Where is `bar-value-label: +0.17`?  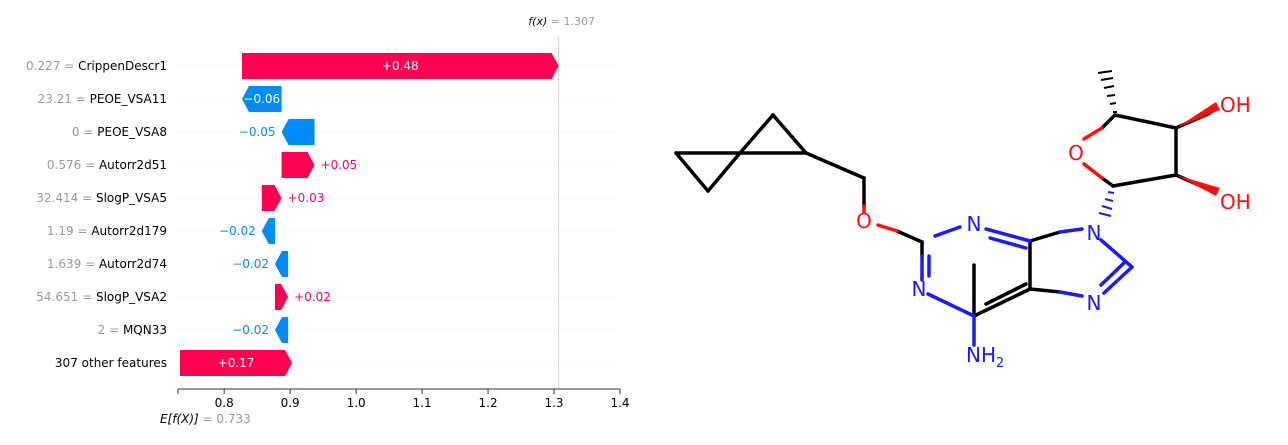 bar-value-label: +0.17 is located at coordinates (236, 363).